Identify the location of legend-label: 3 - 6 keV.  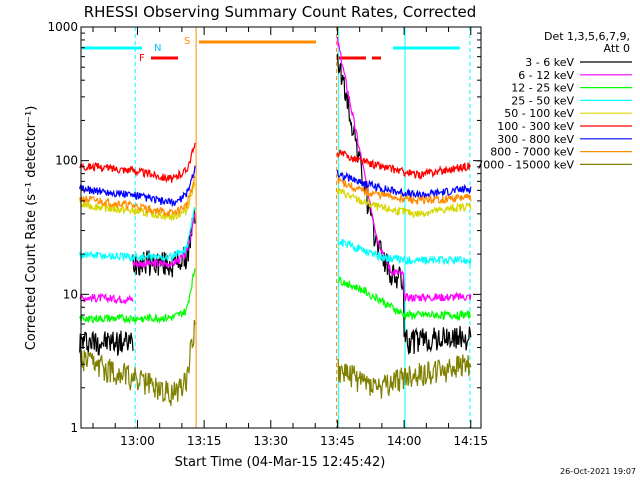
(549, 62).